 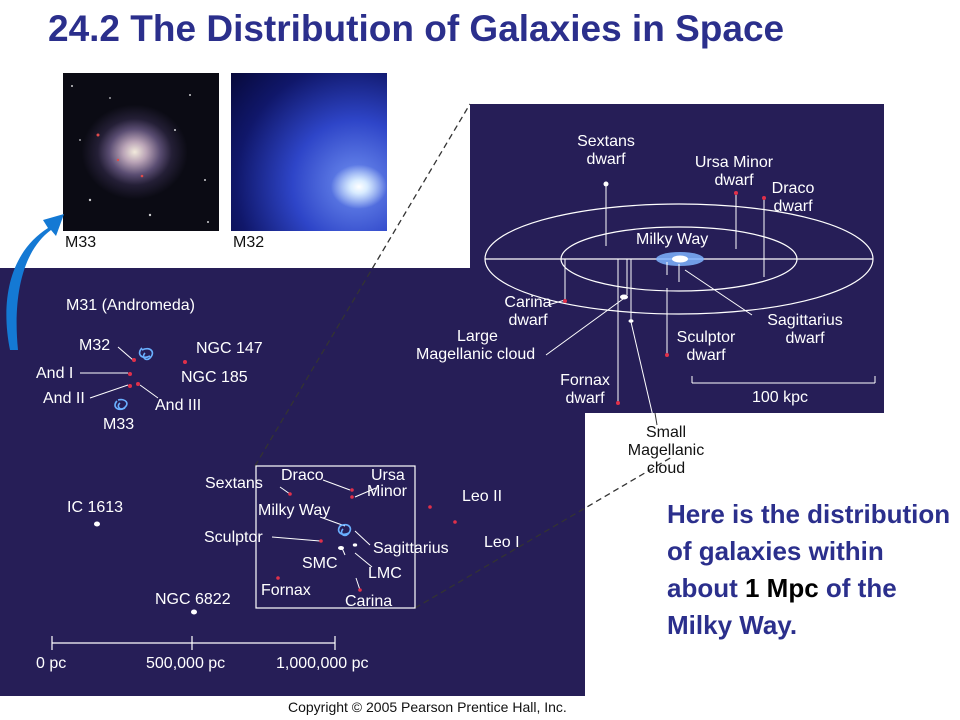 I want to click on label-leo2: Leo II, so click(x=482, y=496).